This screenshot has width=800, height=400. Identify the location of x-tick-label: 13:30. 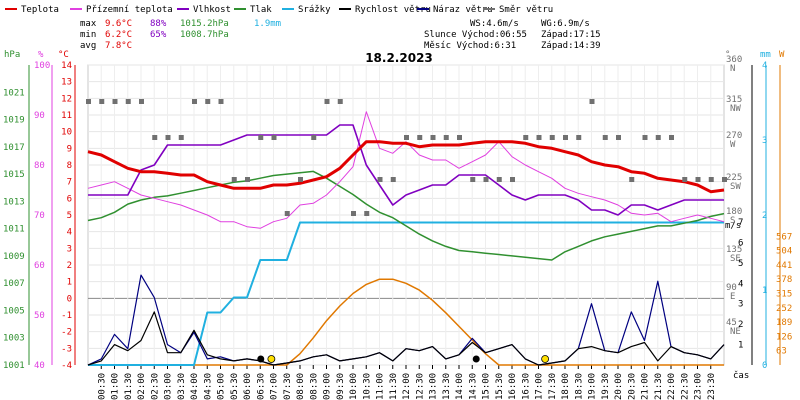
(447, 386).